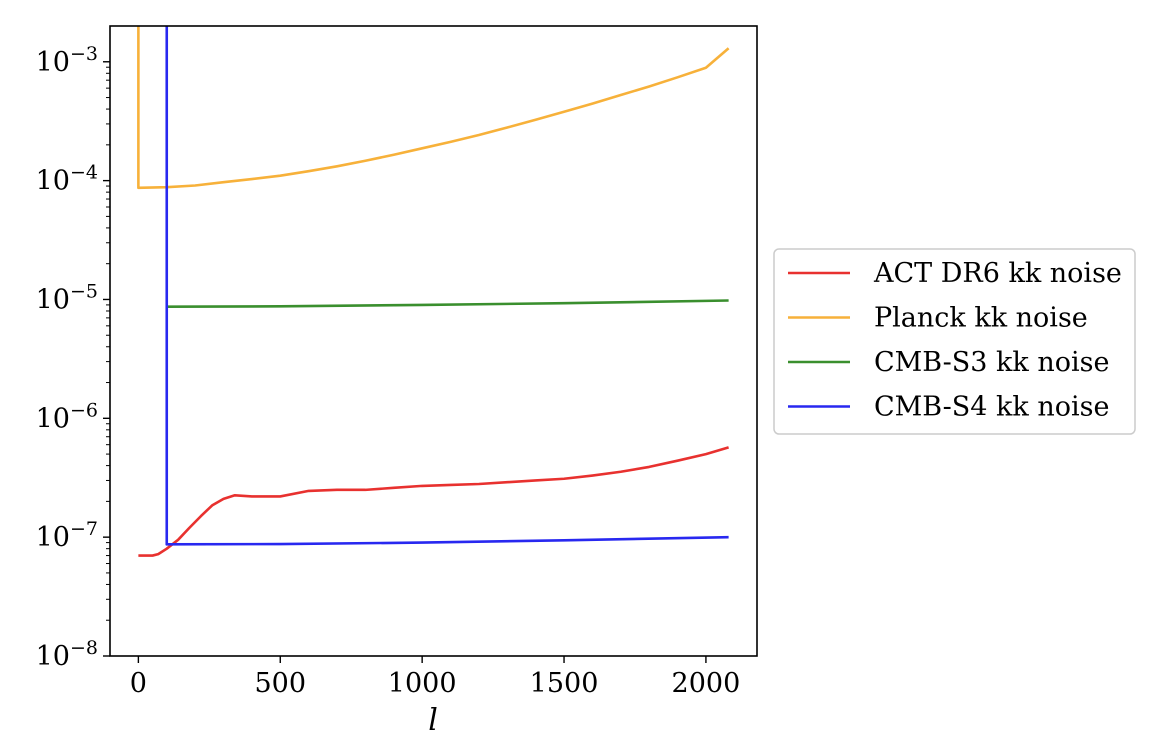 This screenshot has height=754, width=1174. I want to click on y-tick-label: 10⁻⁷, so click(67, 535).